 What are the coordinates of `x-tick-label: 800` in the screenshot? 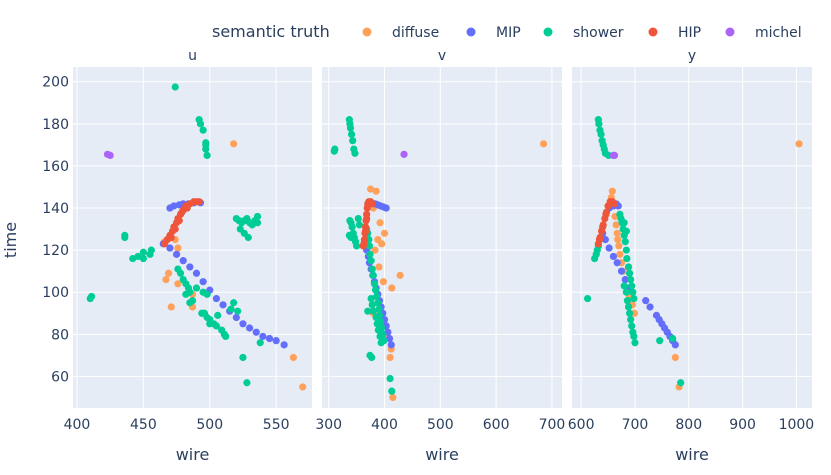 It's located at (688, 425).